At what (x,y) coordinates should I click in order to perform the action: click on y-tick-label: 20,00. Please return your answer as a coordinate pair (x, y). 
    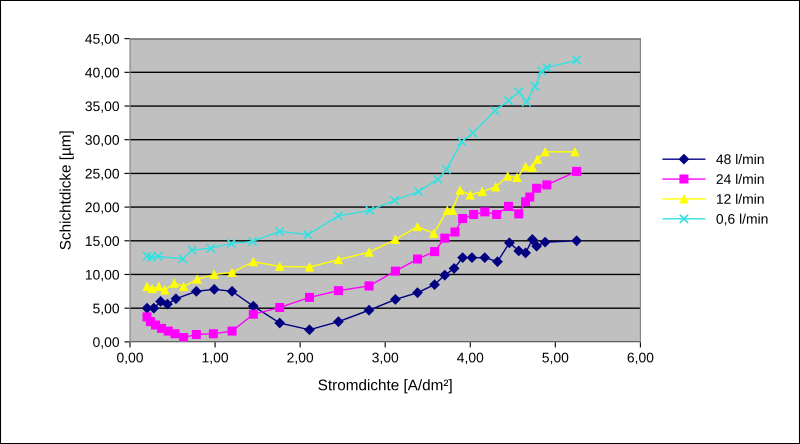
    Looking at the image, I should click on (103, 208).